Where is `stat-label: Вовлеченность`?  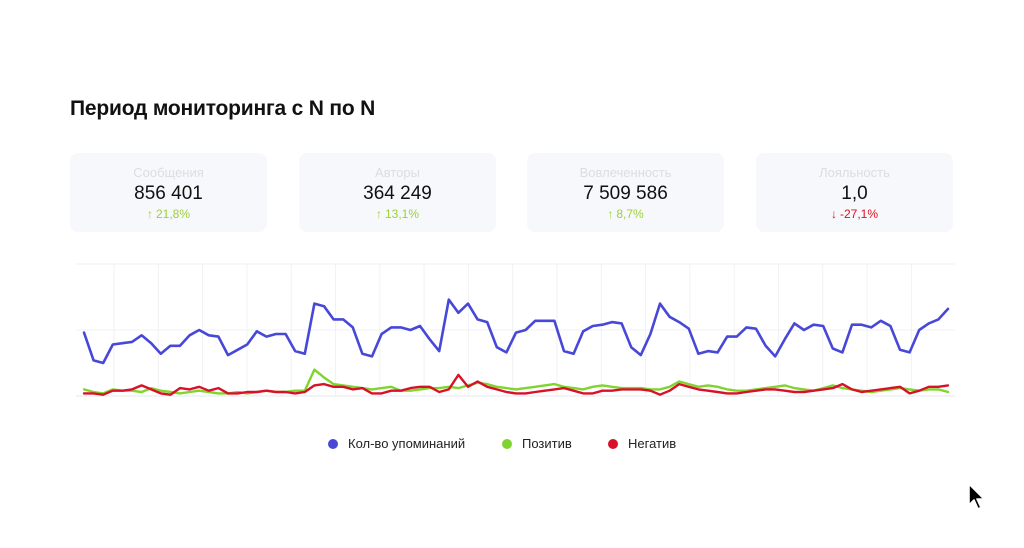 stat-label: Вовлеченность is located at coordinates (625, 172).